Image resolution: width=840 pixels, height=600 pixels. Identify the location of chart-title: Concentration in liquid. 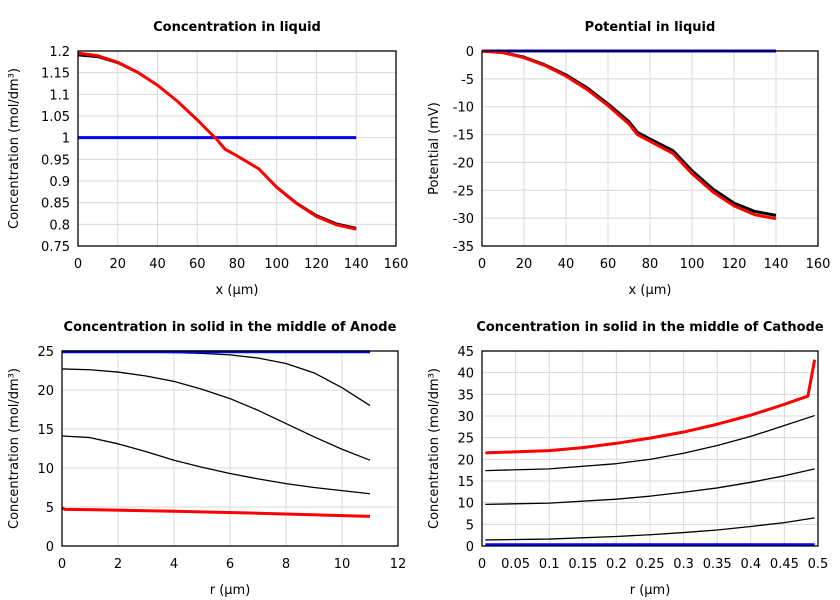
(237, 27).